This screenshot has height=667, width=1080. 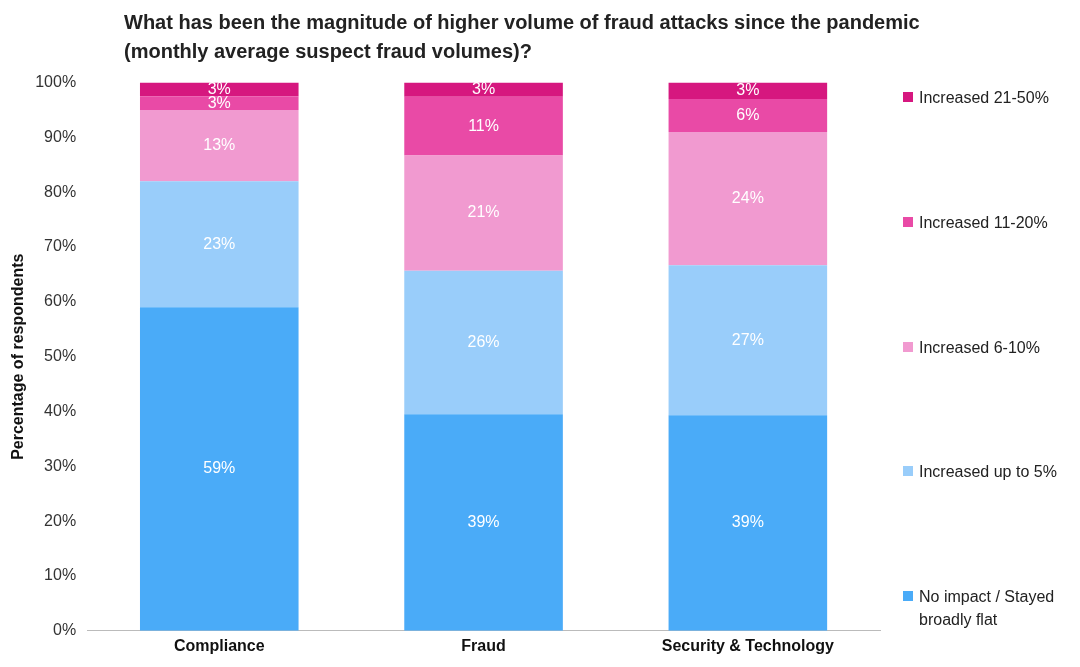 I want to click on data-label: 59%, so click(x=219, y=468).